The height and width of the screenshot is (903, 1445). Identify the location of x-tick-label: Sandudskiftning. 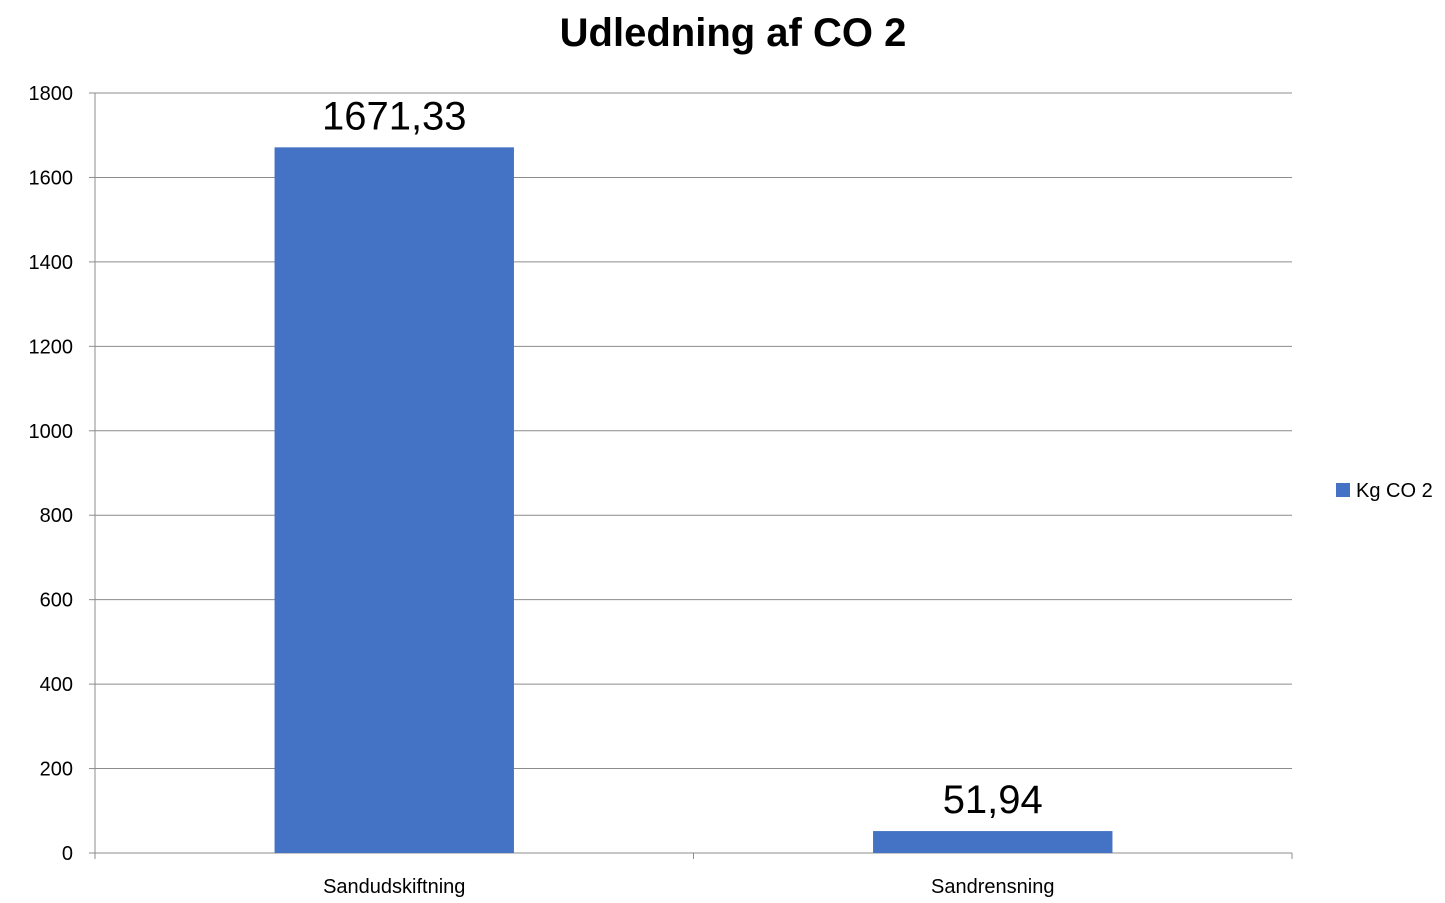
(394, 887).